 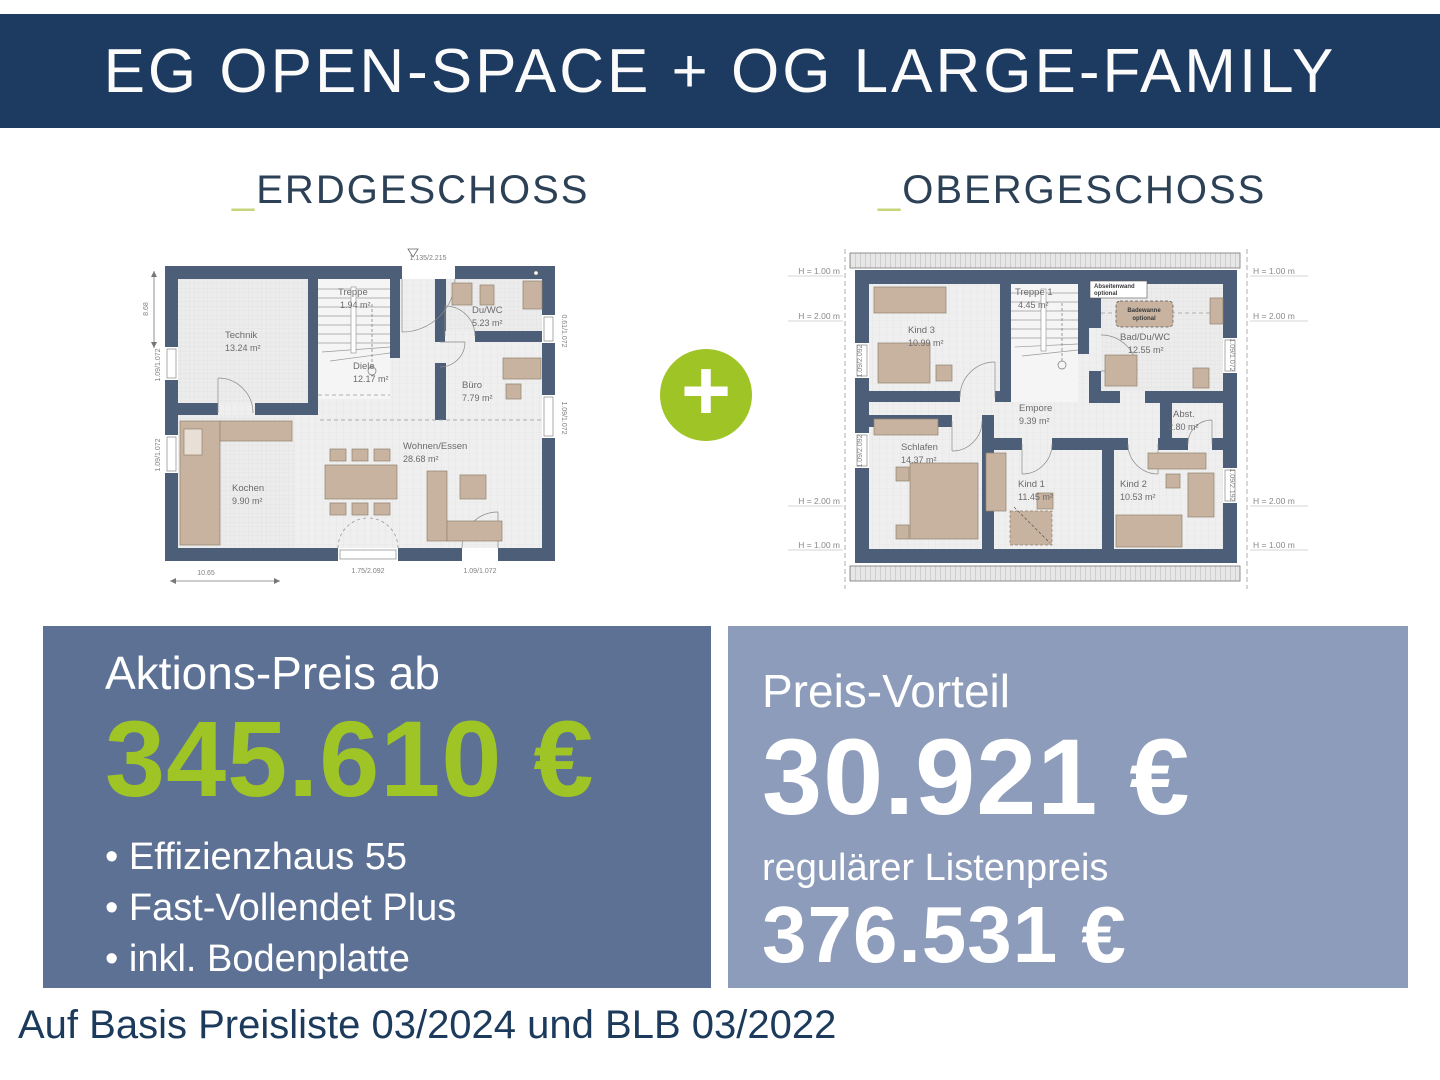 What do you see at coordinates (1114, 287) in the screenshot?
I see `og-note-abseite-1: Abseitenwand` at bounding box center [1114, 287].